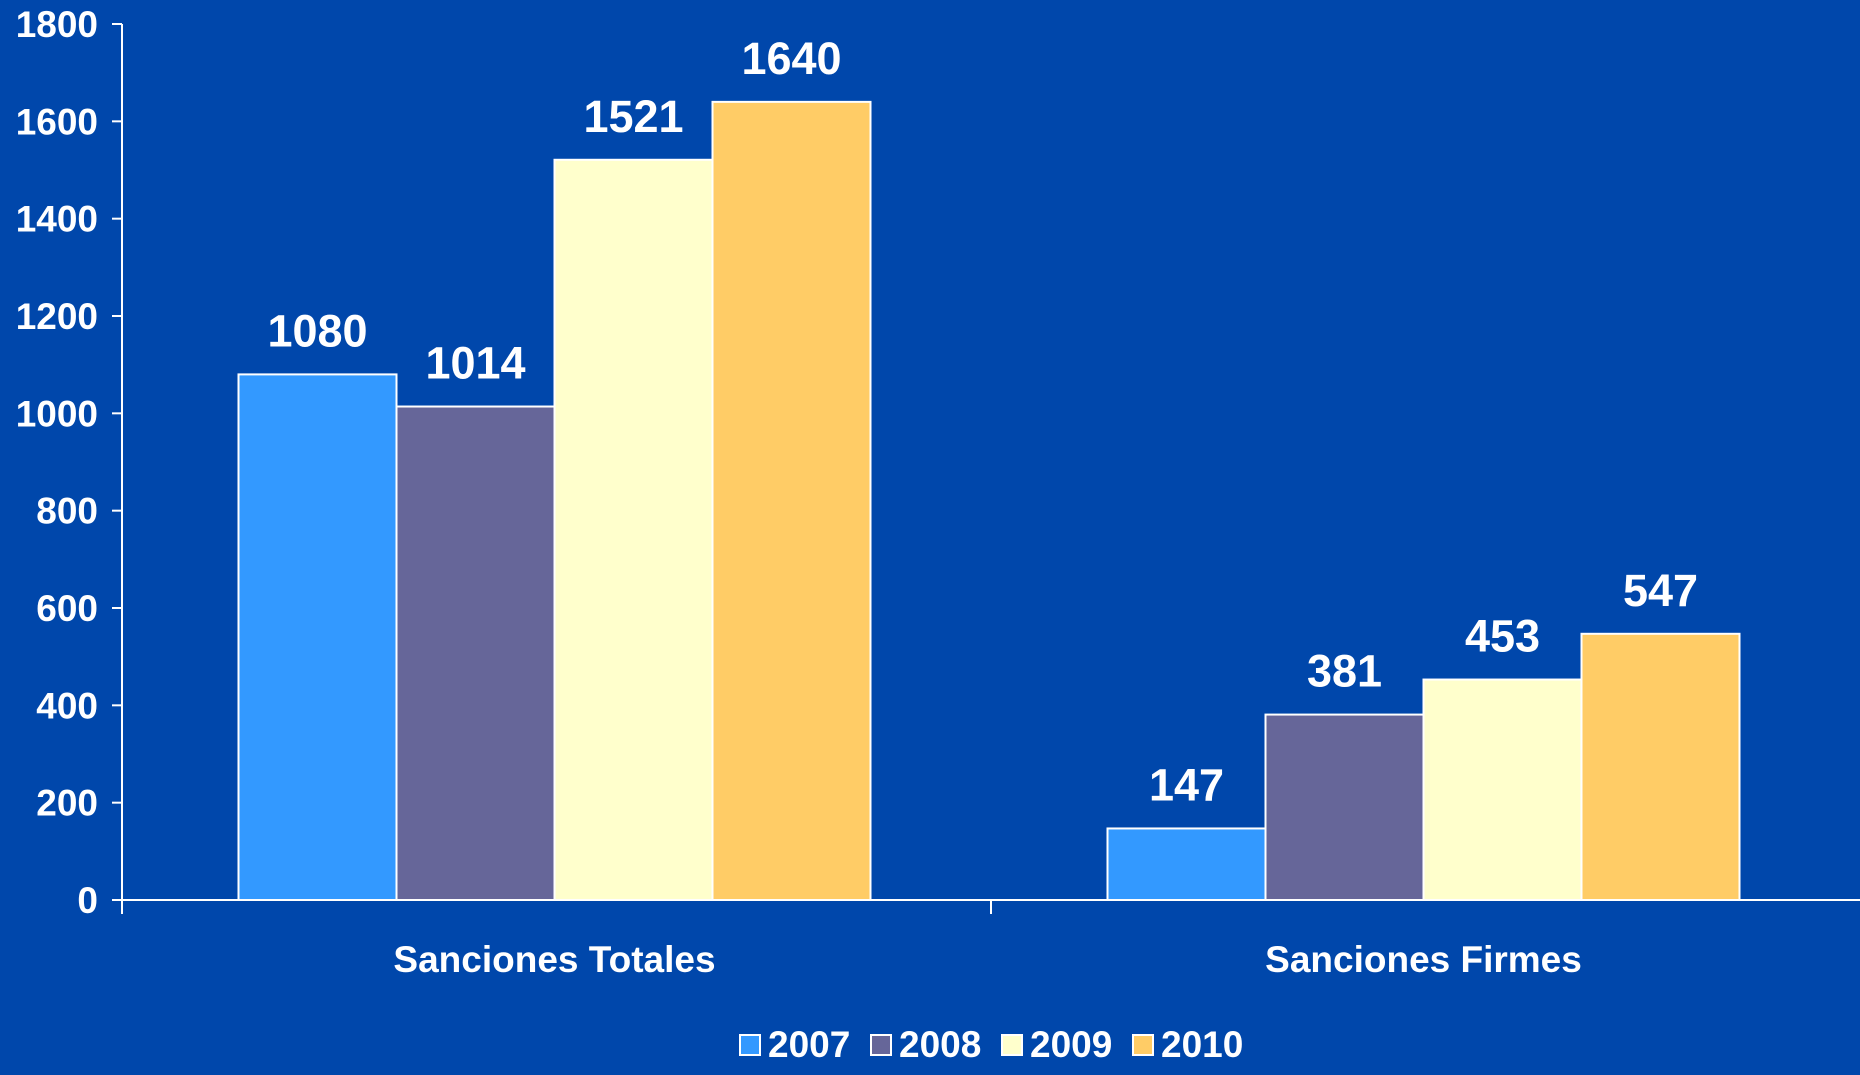 The image size is (1860, 1075). What do you see at coordinates (317, 330) in the screenshot?
I see `data-label: 1080` at bounding box center [317, 330].